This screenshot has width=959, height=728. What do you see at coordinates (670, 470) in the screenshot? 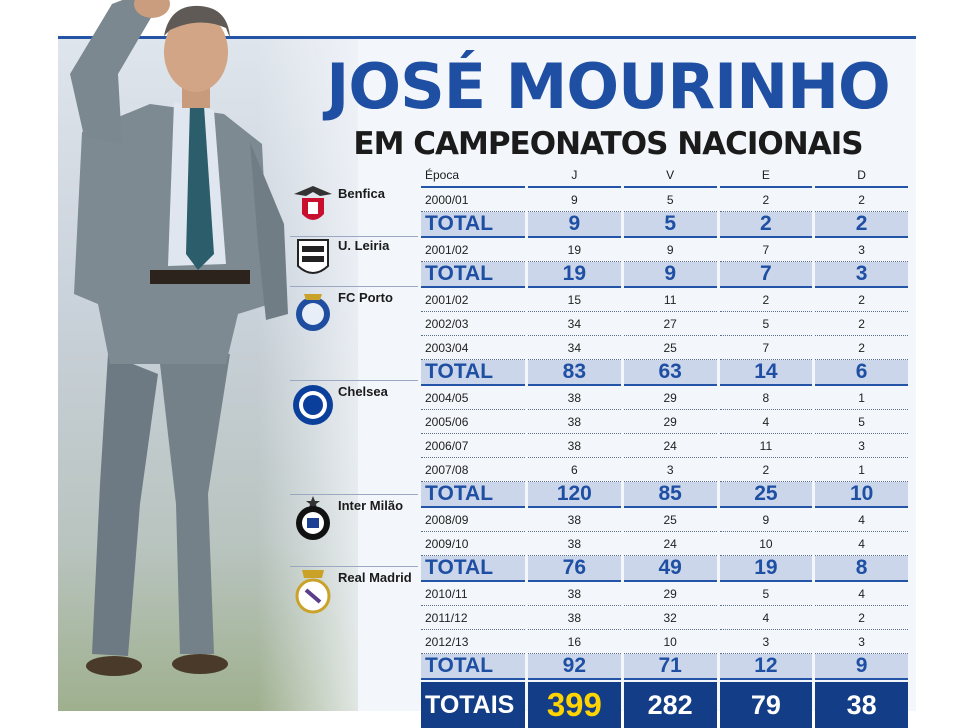
I see `season-v-cell: 3` at bounding box center [670, 470].